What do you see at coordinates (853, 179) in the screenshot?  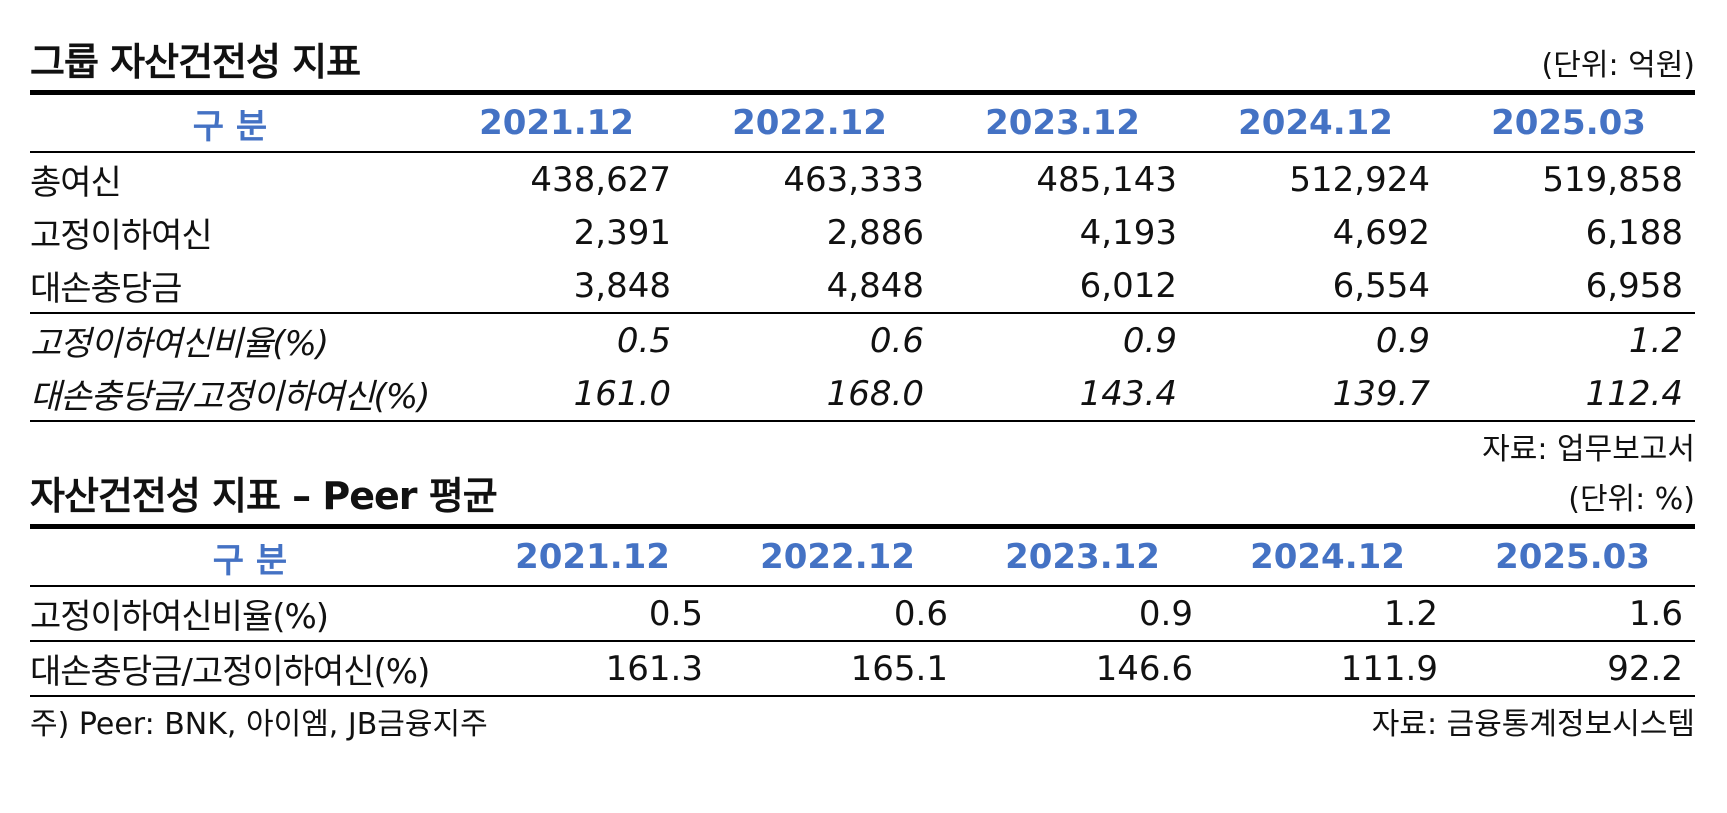 I see `cell: 463,333` at bounding box center [853, 179].